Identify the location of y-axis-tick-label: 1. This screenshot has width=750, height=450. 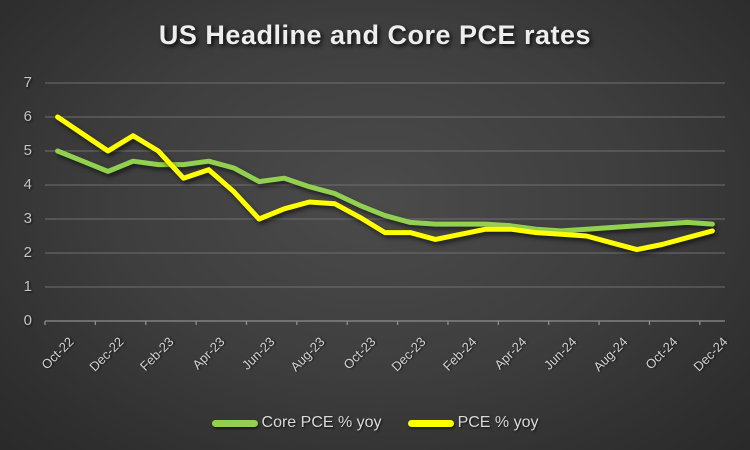
(27, 286).